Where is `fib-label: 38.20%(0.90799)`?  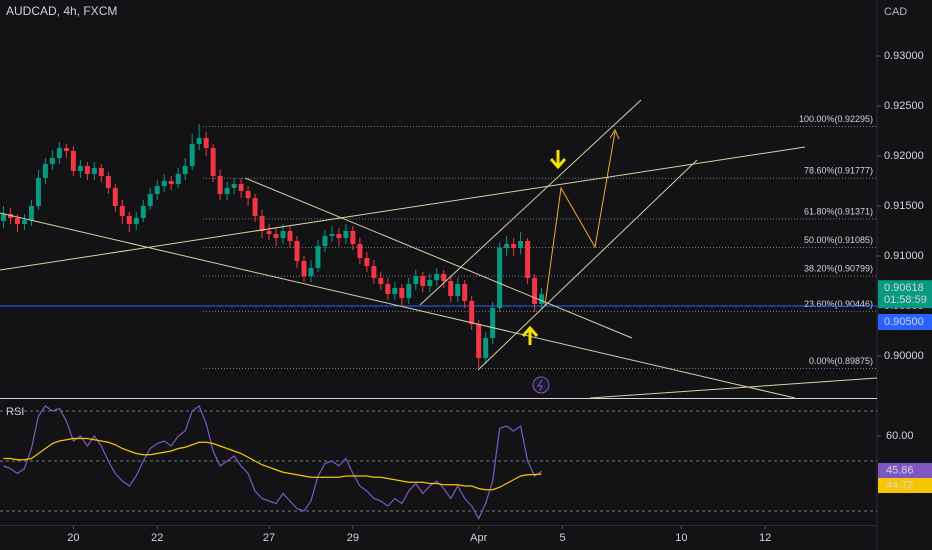 fib-label: 38.20%(0.90799) is located at coordinates (838, 268).